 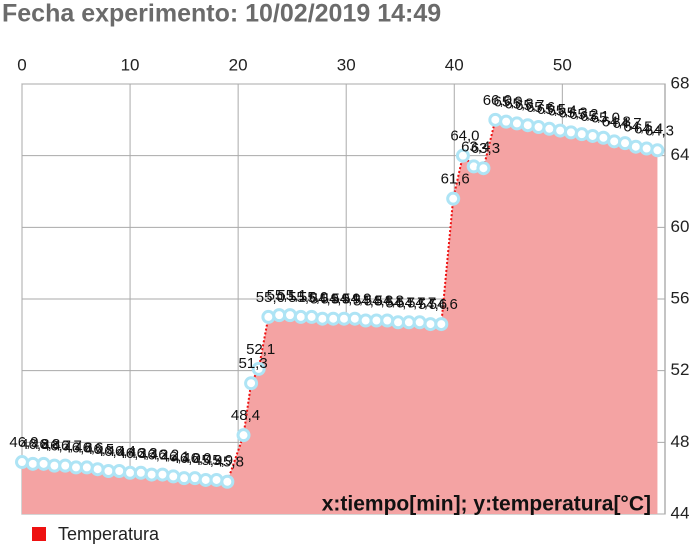 What do you see at coordinates (680, 297) in the screenshot?
I see `y-tick-label: 56` at bounding box center [680, 297].